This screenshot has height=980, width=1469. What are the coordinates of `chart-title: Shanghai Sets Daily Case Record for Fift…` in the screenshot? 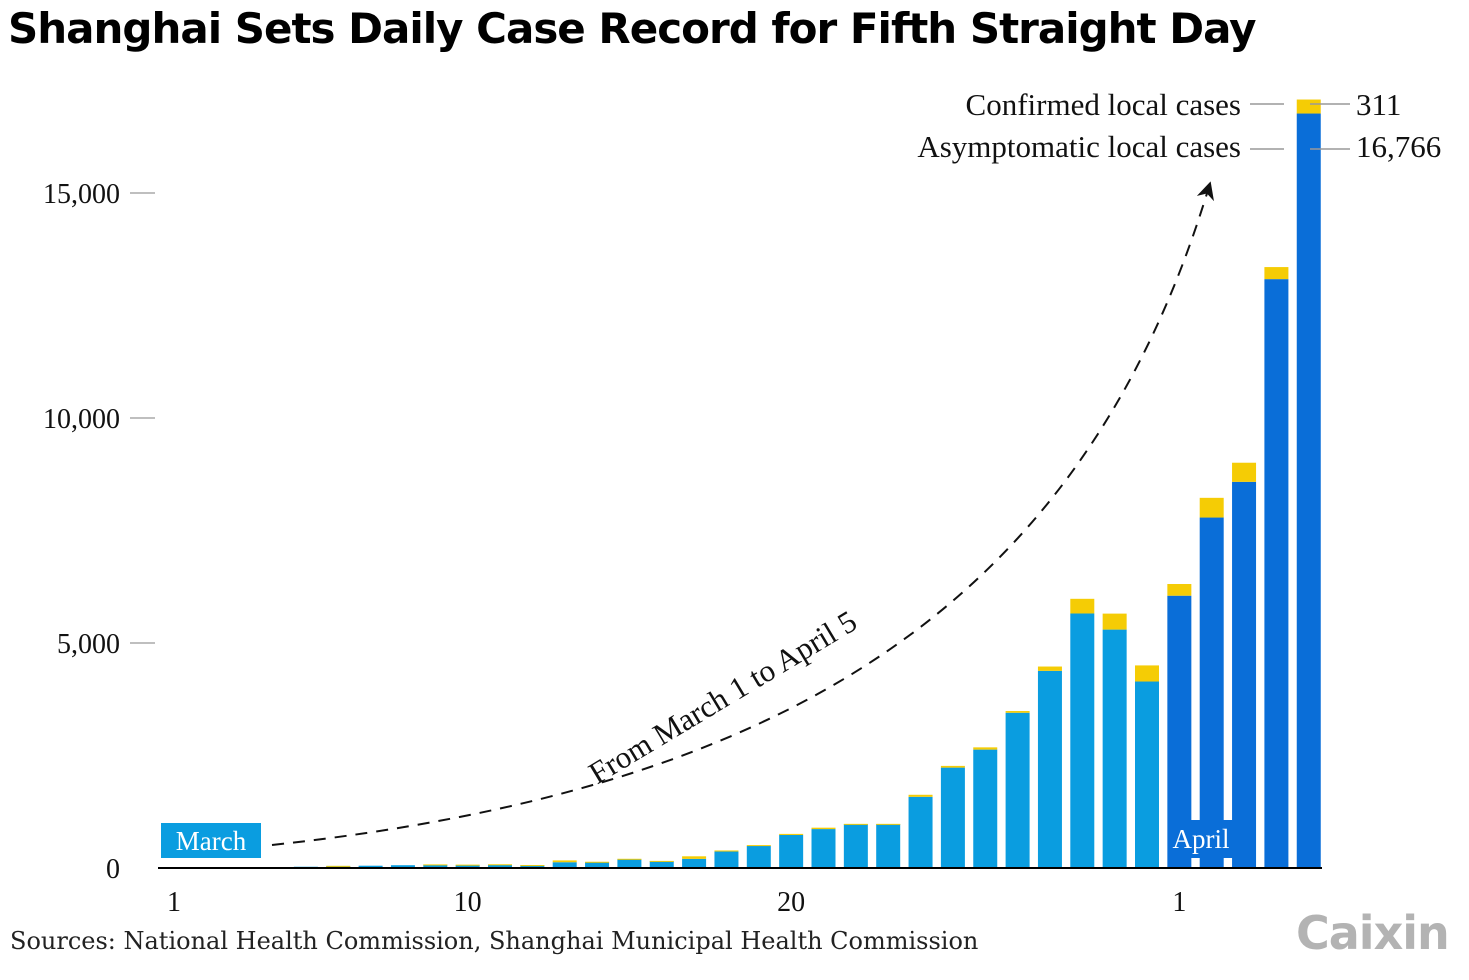 It's located at (632, 28).